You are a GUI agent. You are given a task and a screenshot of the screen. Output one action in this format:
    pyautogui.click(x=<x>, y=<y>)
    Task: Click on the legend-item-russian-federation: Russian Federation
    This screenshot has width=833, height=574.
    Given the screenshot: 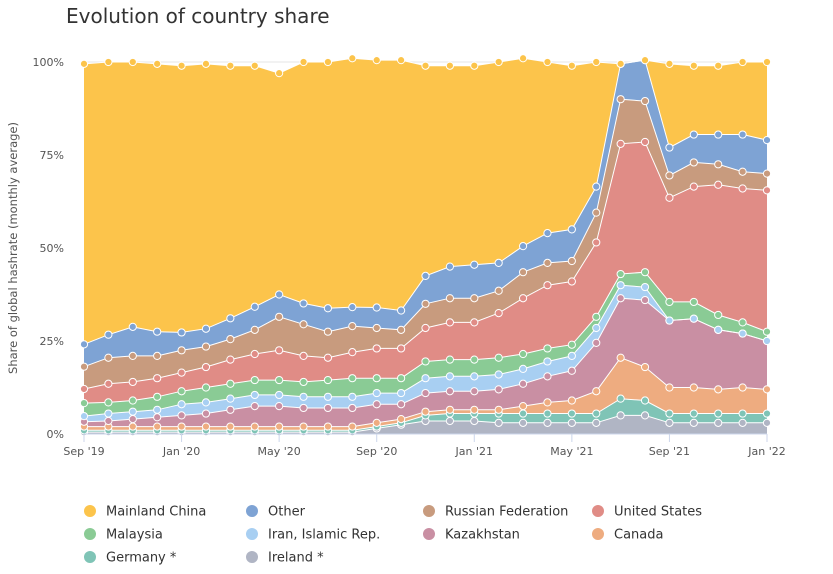 What is the action you would take?
    pyautogui.click(x=495, y=512)
    